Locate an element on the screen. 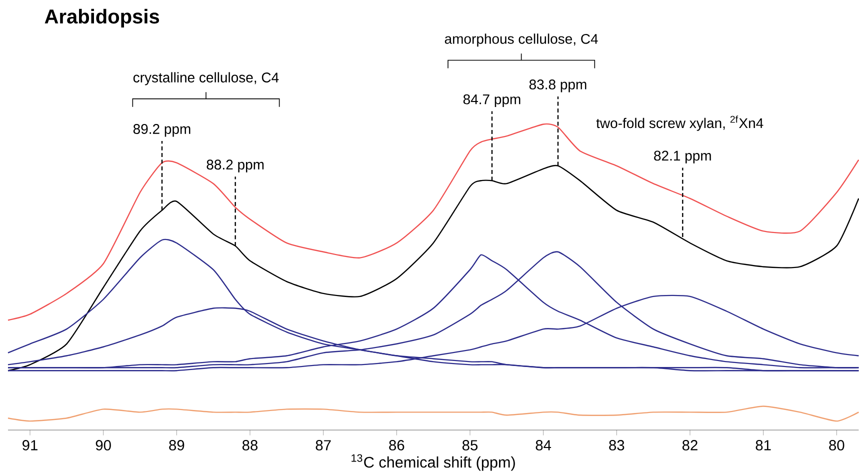 The height and width of the screenshot is (474, 859). text: crystalline cellulose, C4 is located at coordinates (206, 79).